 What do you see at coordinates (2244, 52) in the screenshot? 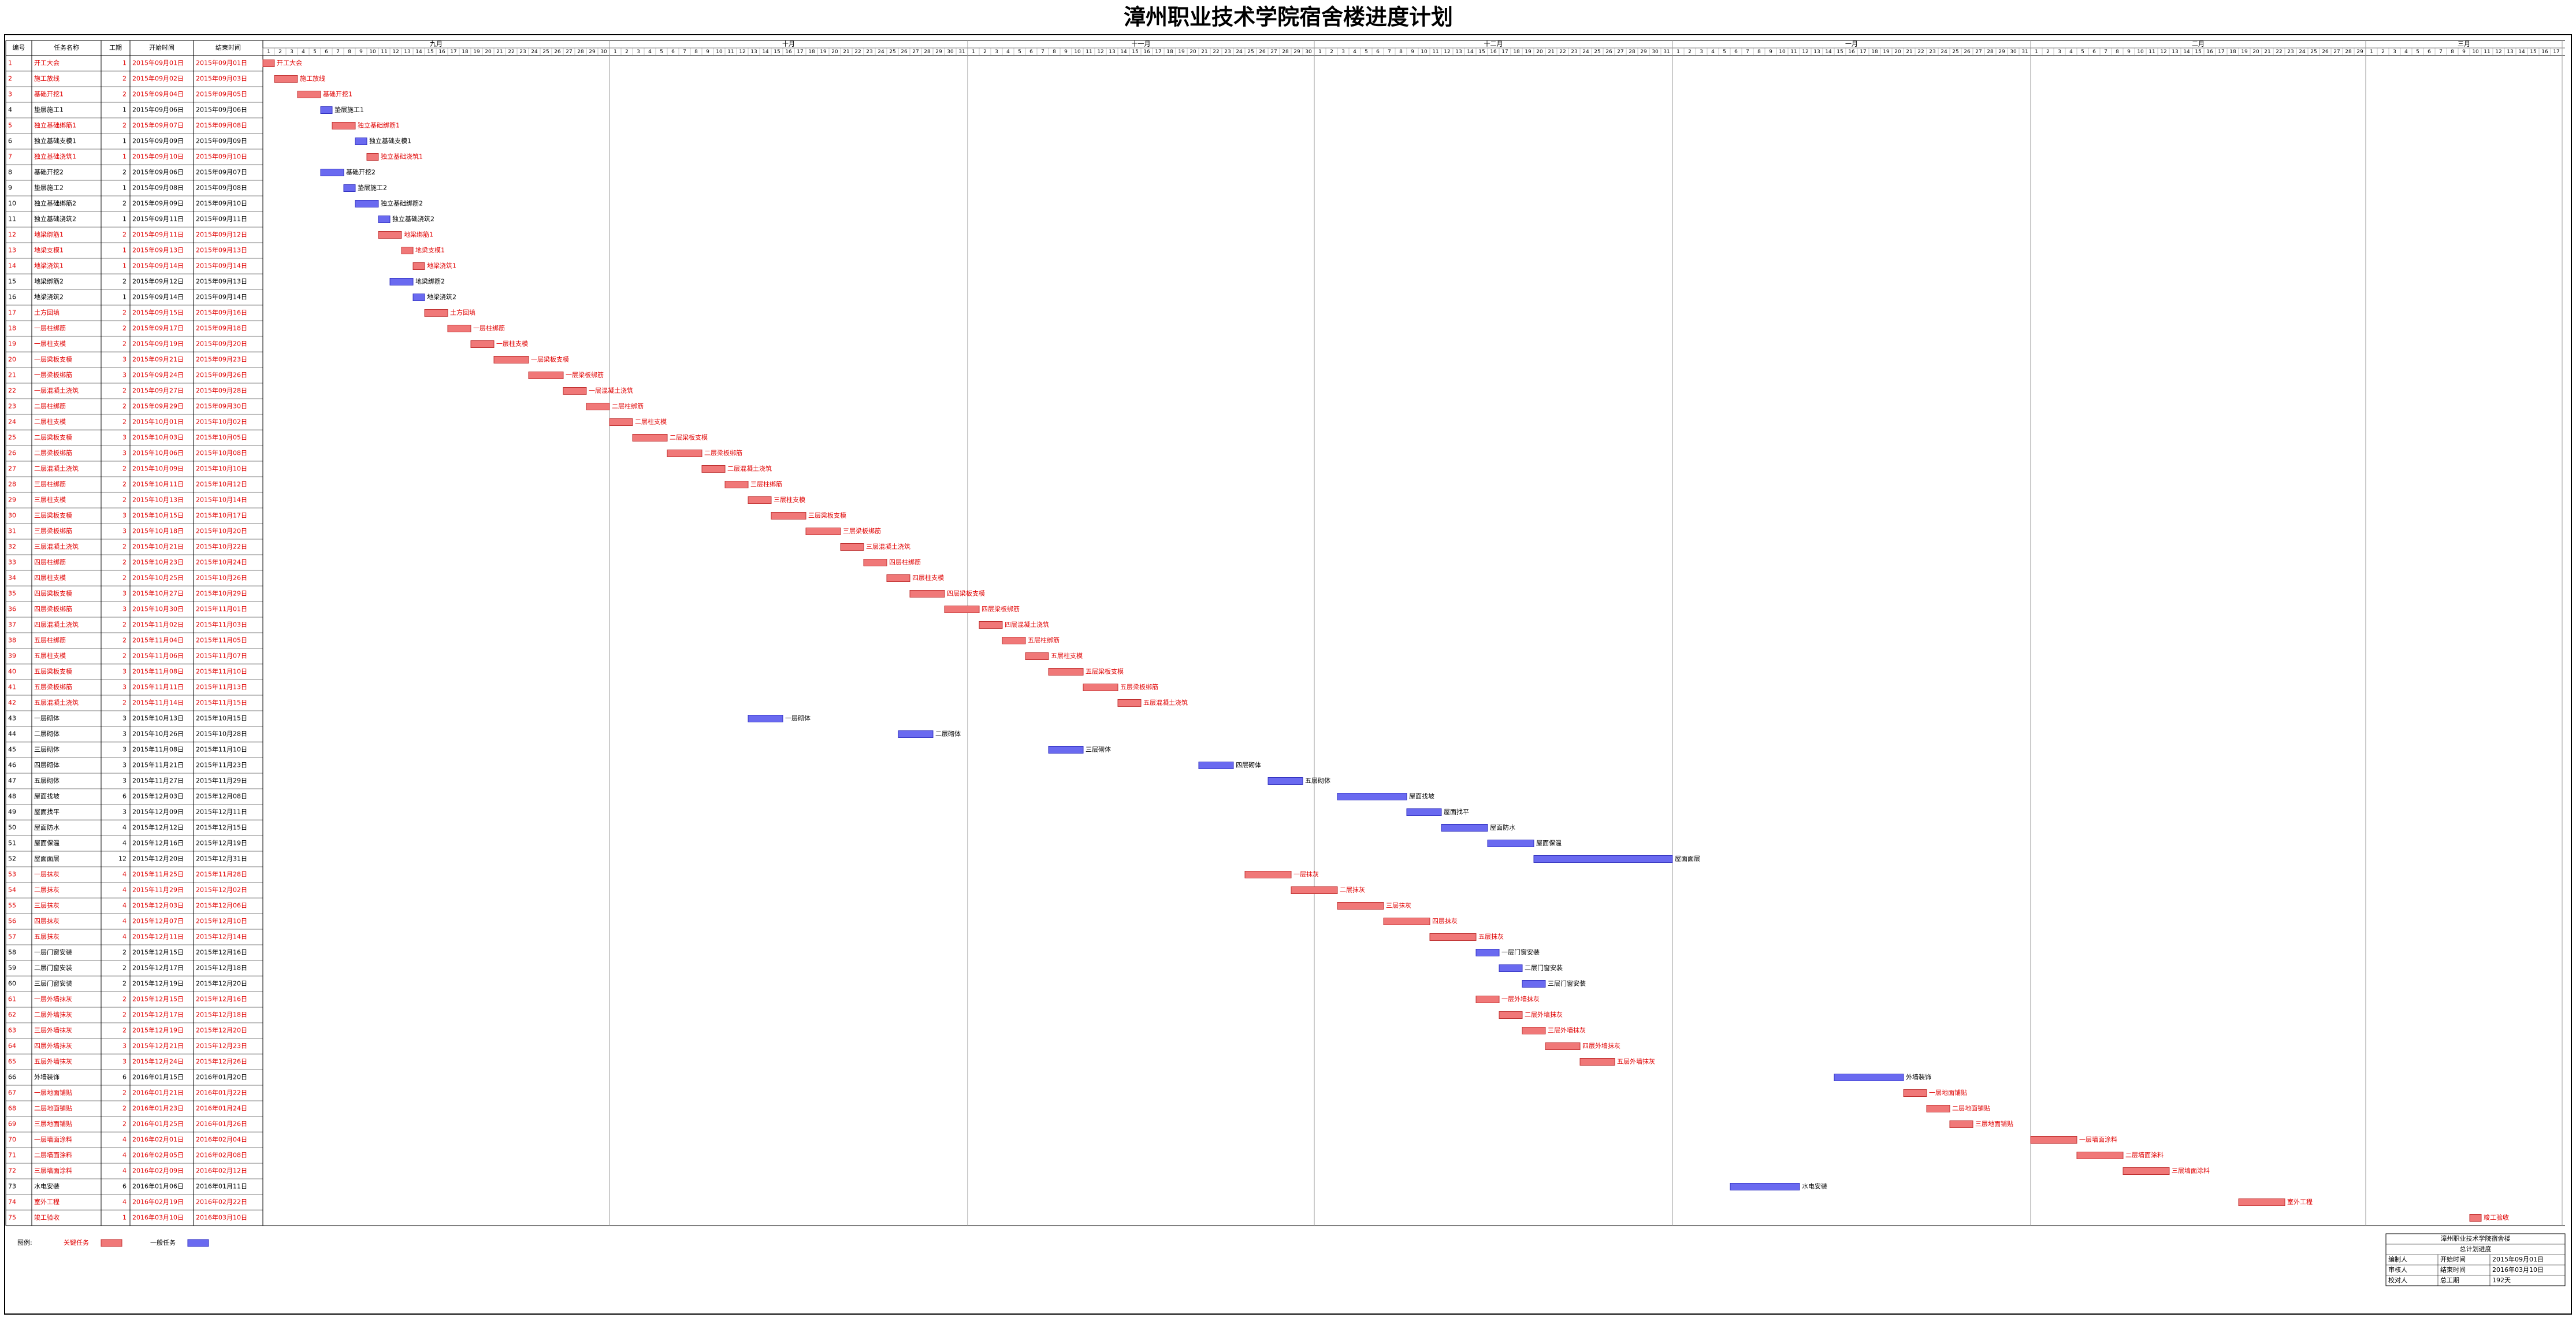
I see `day-label: 19` at bounding box center [2244, 52].